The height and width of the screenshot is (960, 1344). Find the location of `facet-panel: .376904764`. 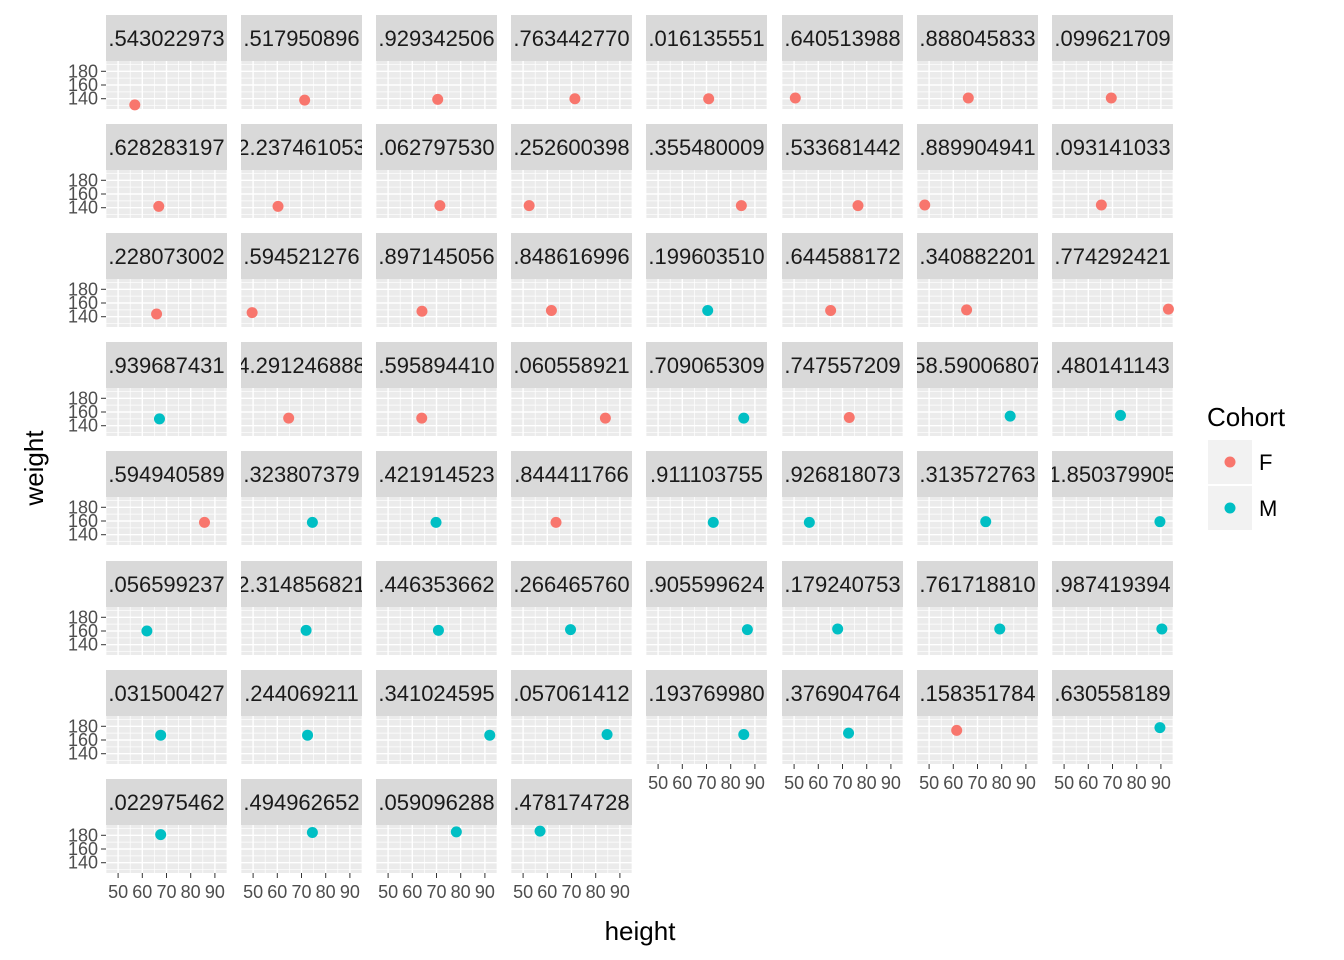

facet-panel: .376904764 is located at coordinates (842, 717).